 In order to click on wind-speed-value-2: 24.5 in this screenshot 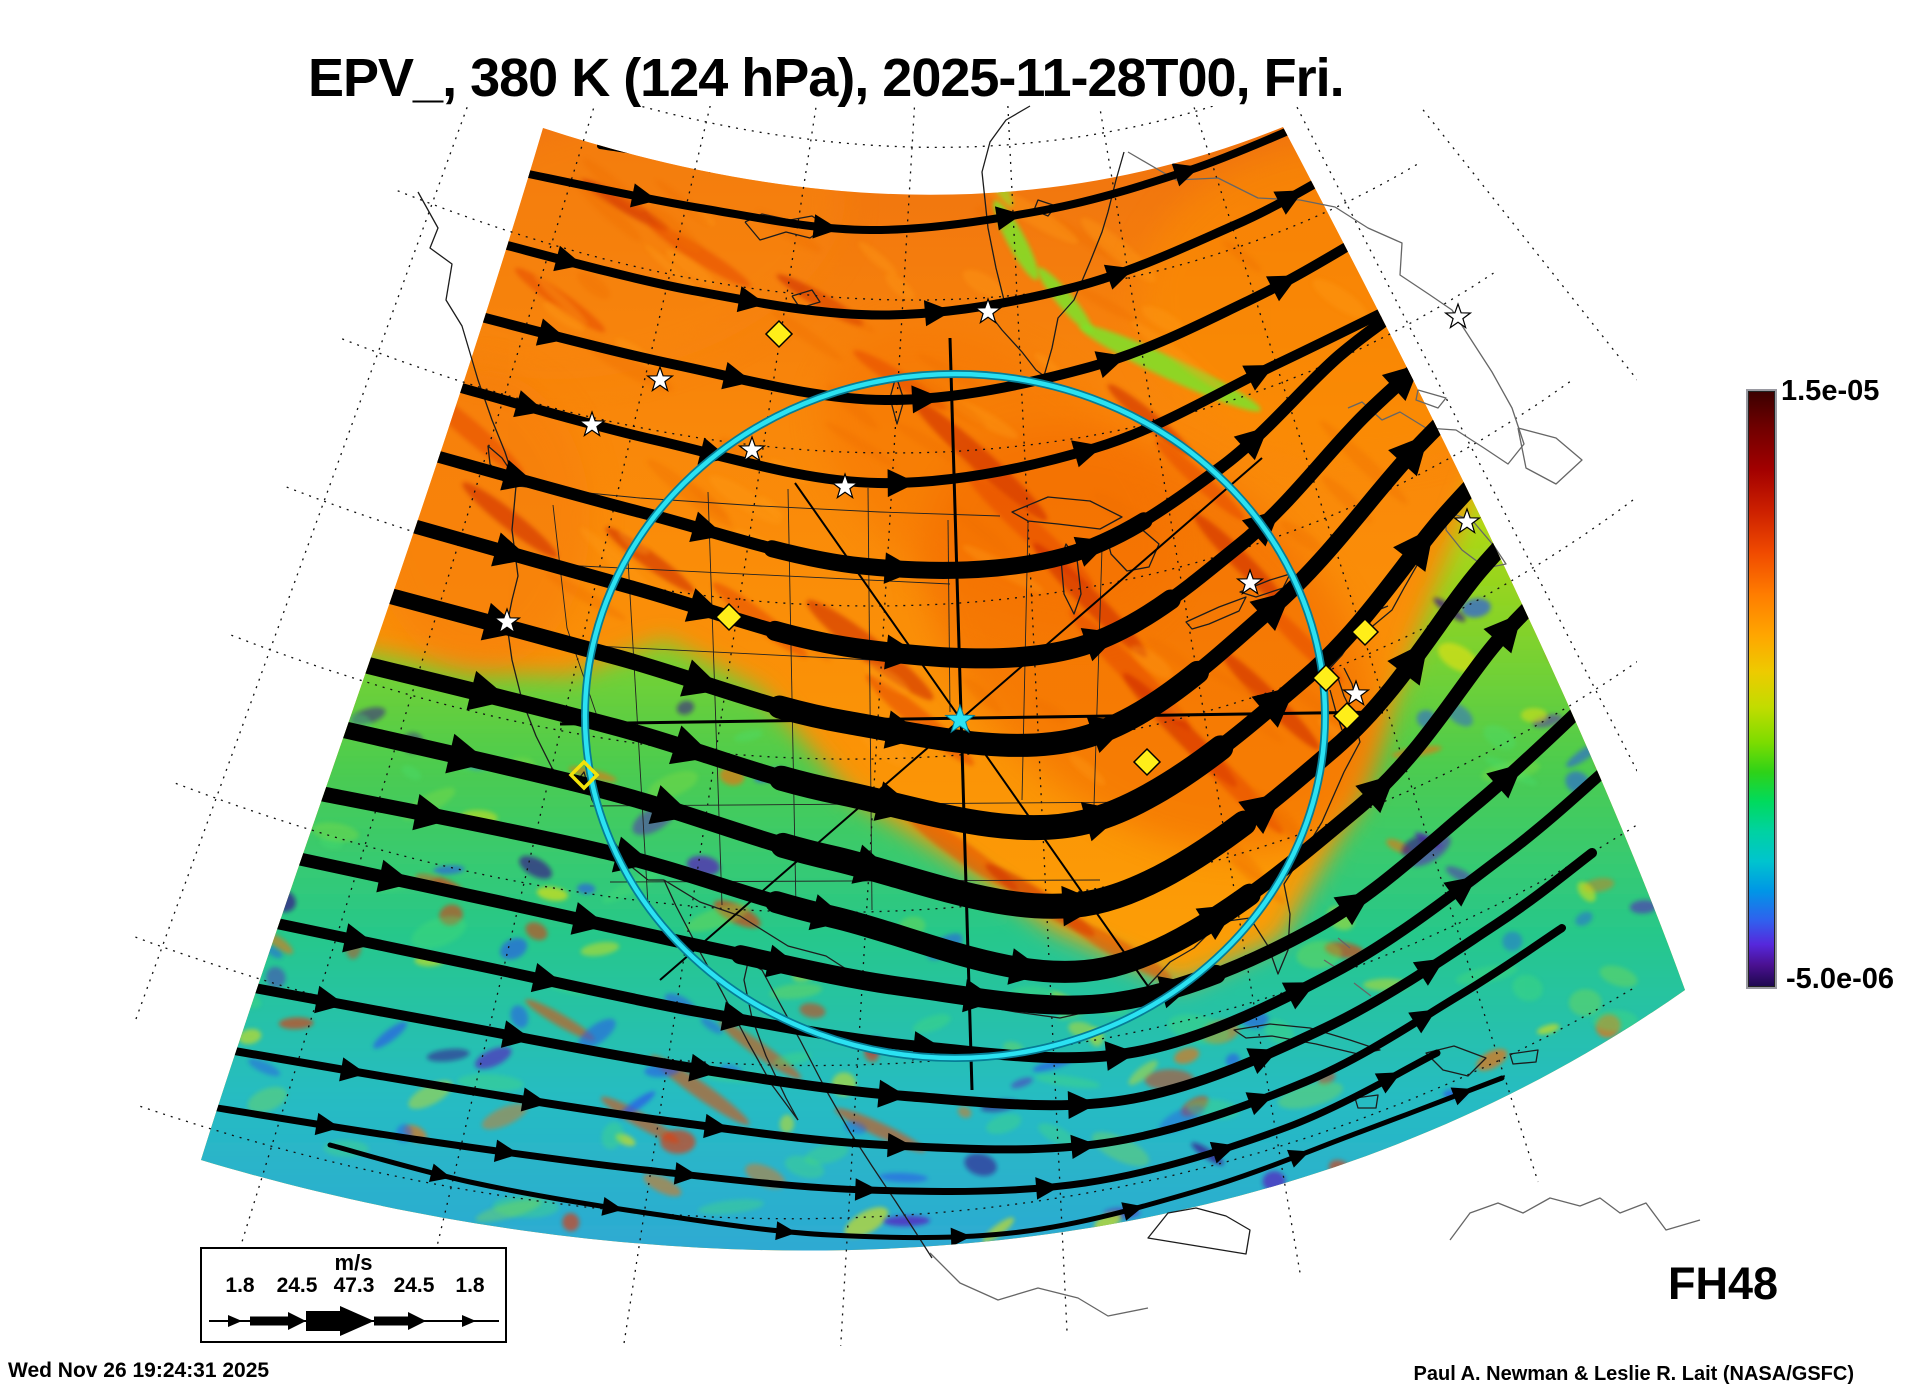, I will do `click(297, 1285)`.